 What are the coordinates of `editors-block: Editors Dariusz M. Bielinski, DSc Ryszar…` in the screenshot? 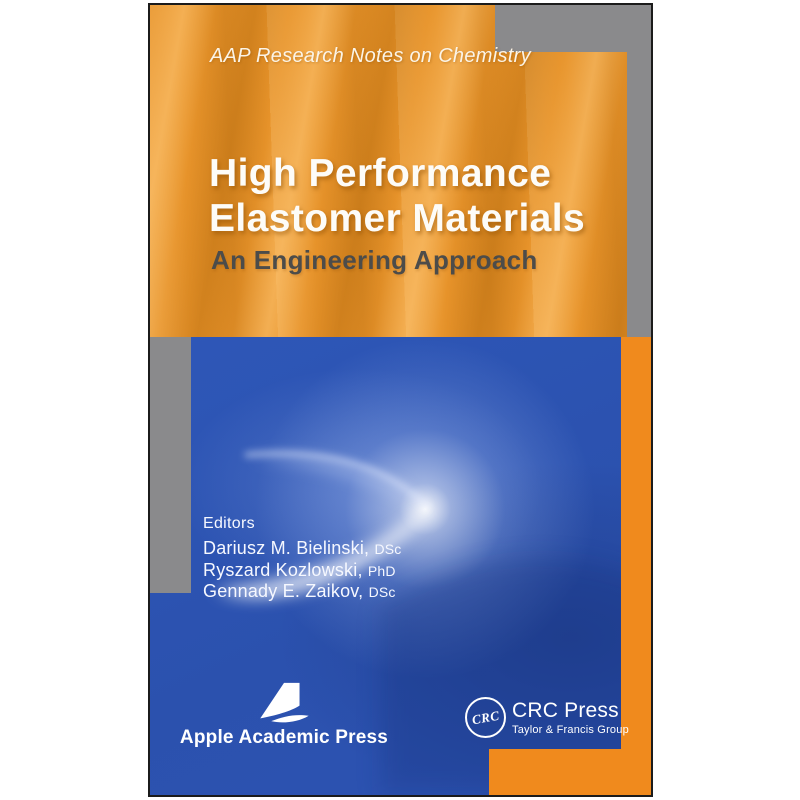 It's located at (353, 559).